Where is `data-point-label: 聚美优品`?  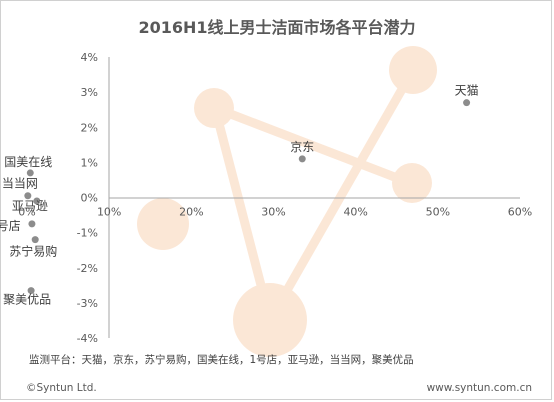
data-point-label: 聚美优品 is located at coordinates (27, 300).